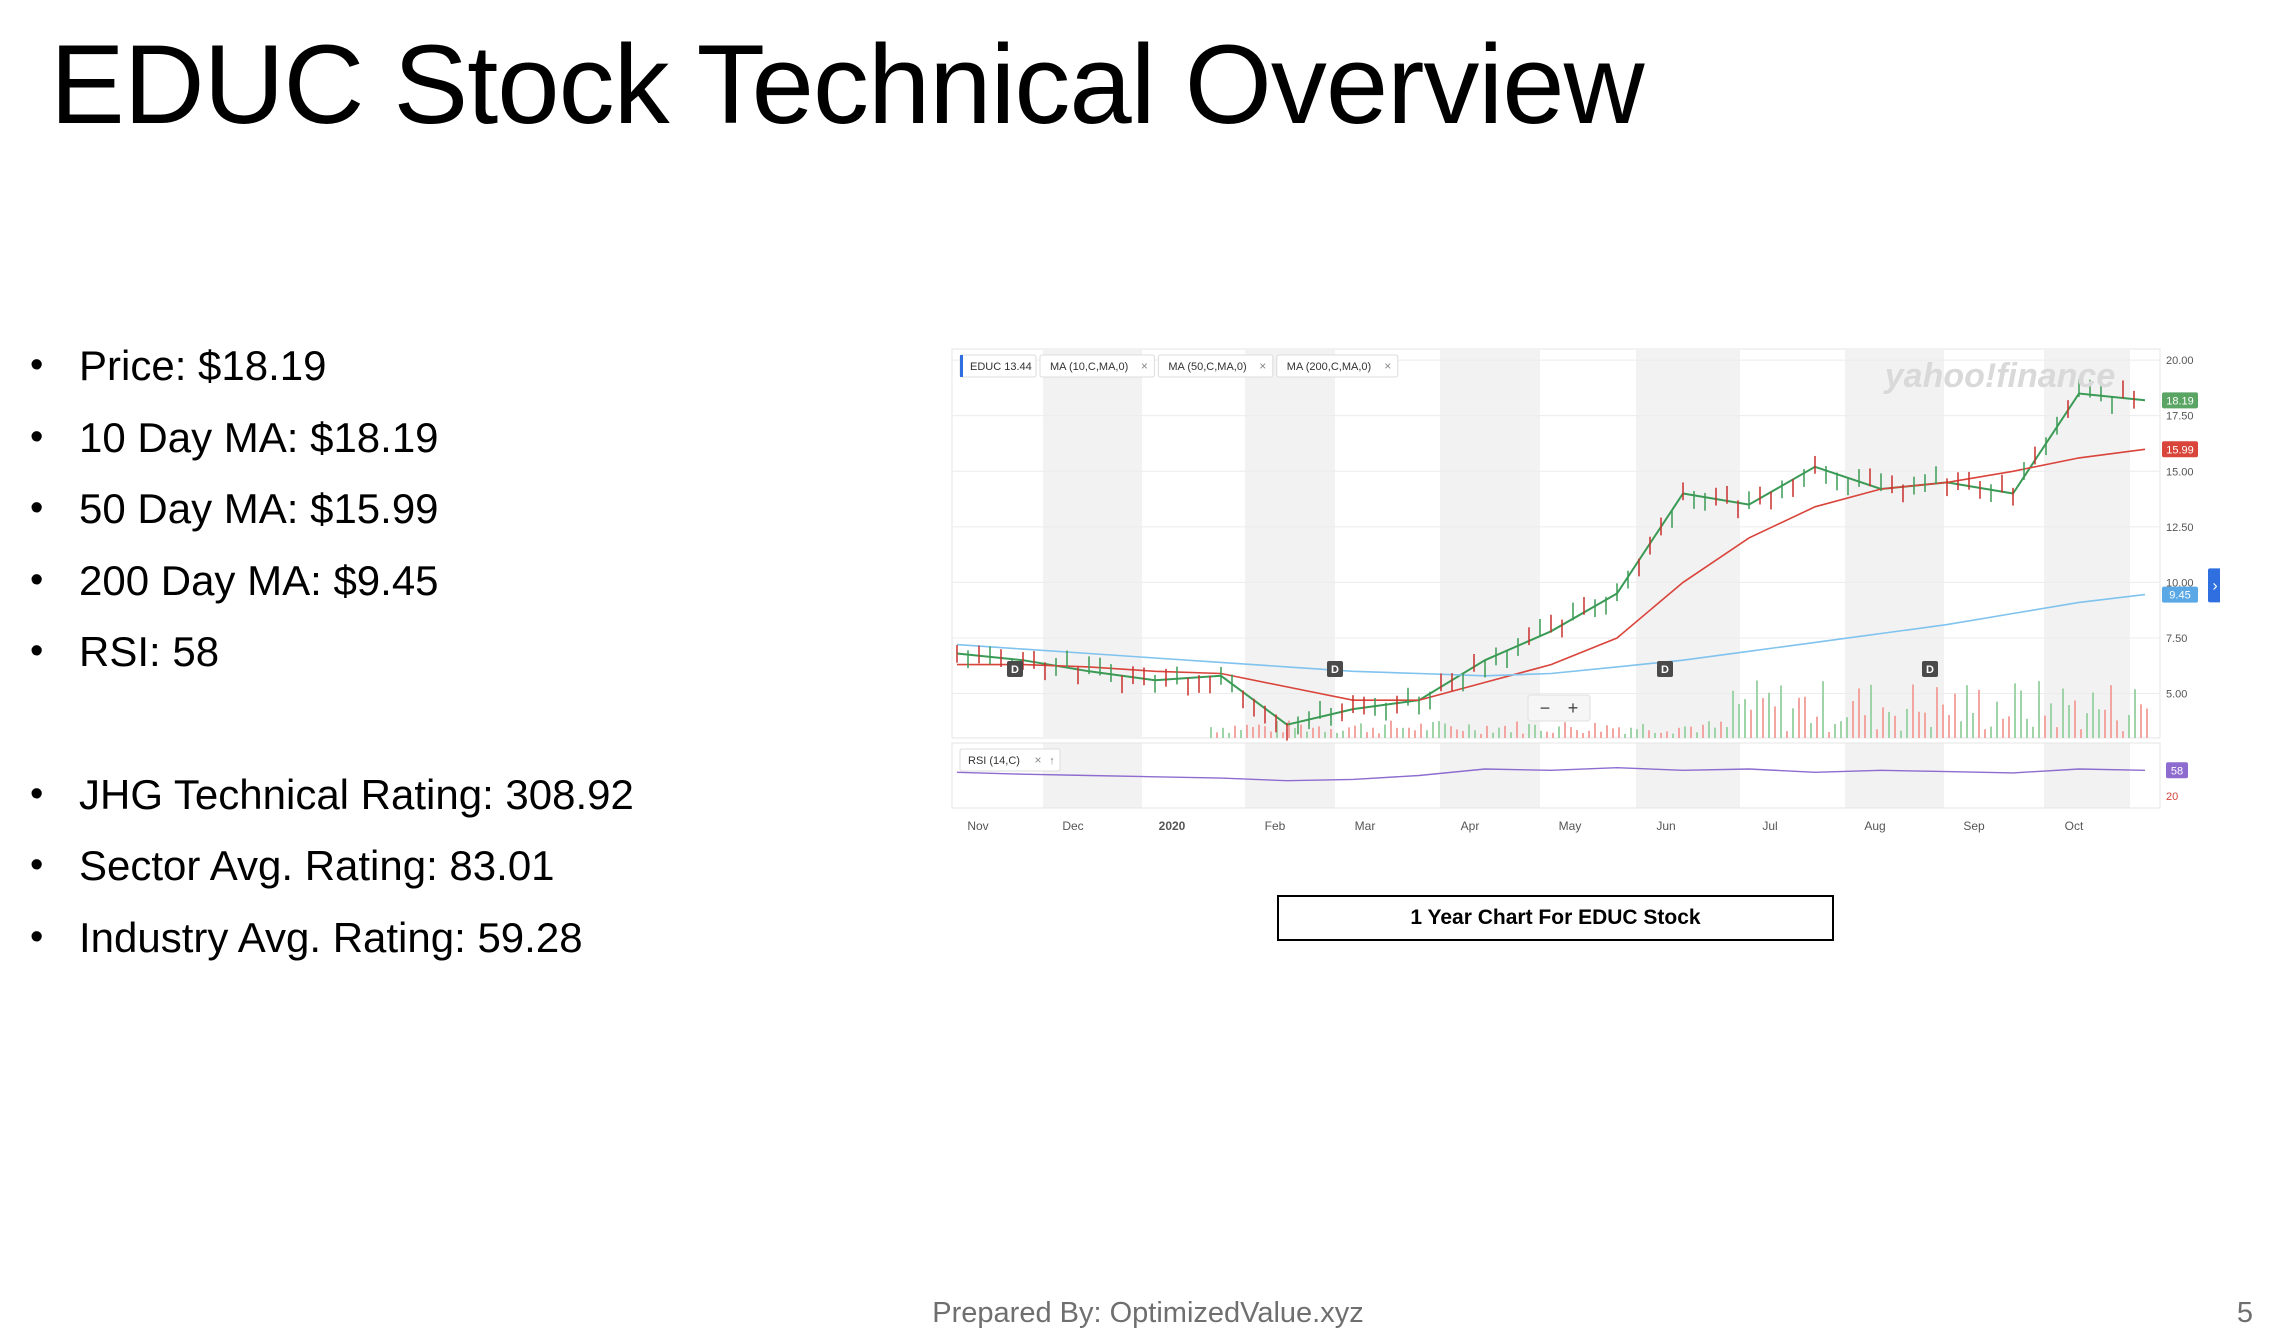 The height and width of the screenshot is (1336, 2296). Describe the element at coordinates (2180, 583) in the screenshot. I see `y-tick-label: 10.00` at that location.